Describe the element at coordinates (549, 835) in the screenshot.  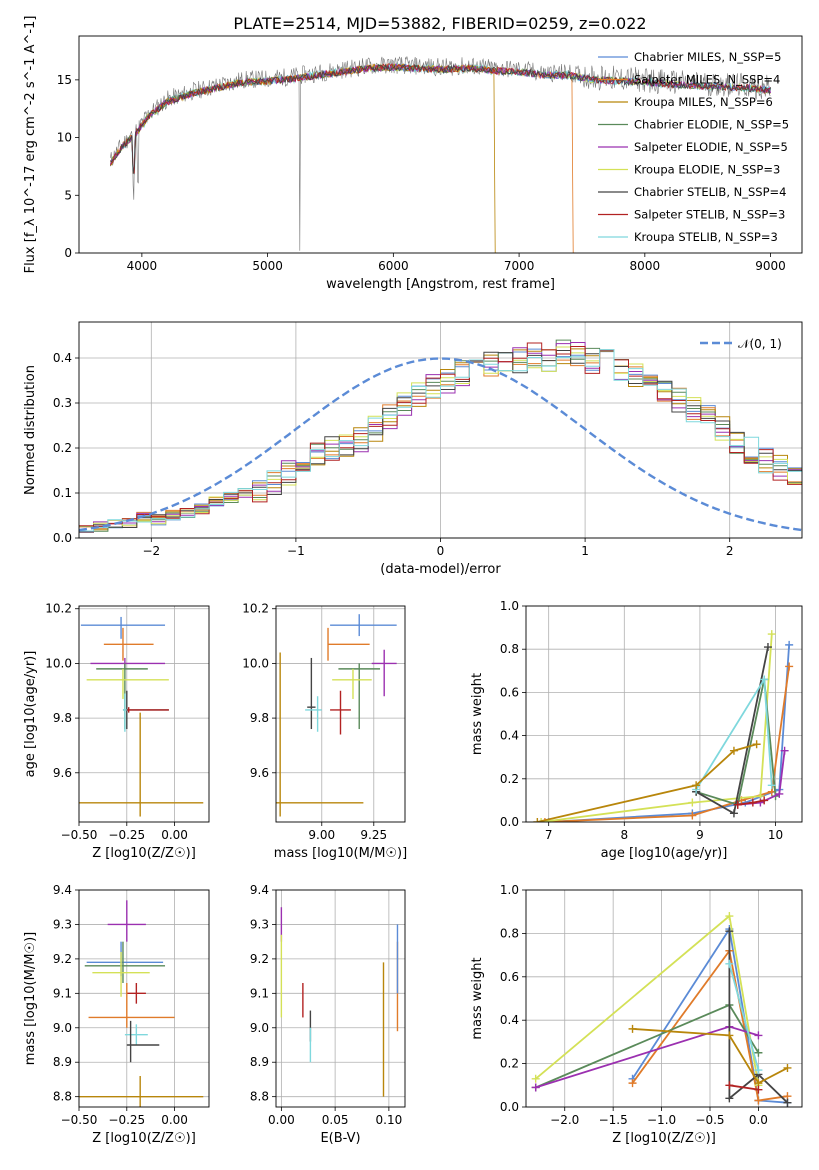
I see `x-tick-label: 7` at that location.